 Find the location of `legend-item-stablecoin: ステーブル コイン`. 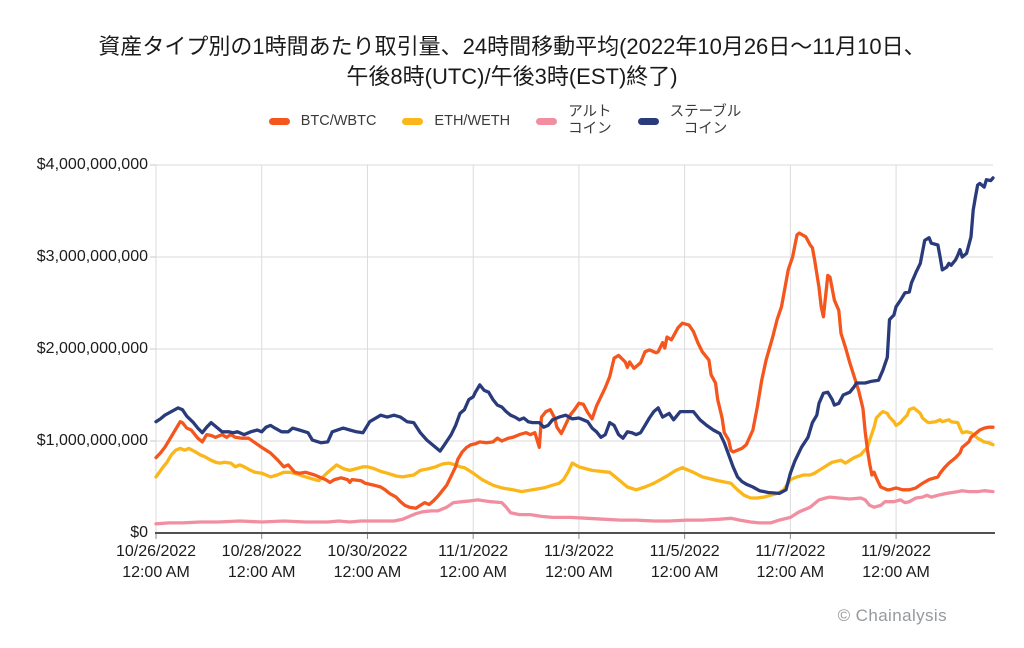

legend-item-stablecoin: ステーブル コイン is located at coordinates (689, 121).